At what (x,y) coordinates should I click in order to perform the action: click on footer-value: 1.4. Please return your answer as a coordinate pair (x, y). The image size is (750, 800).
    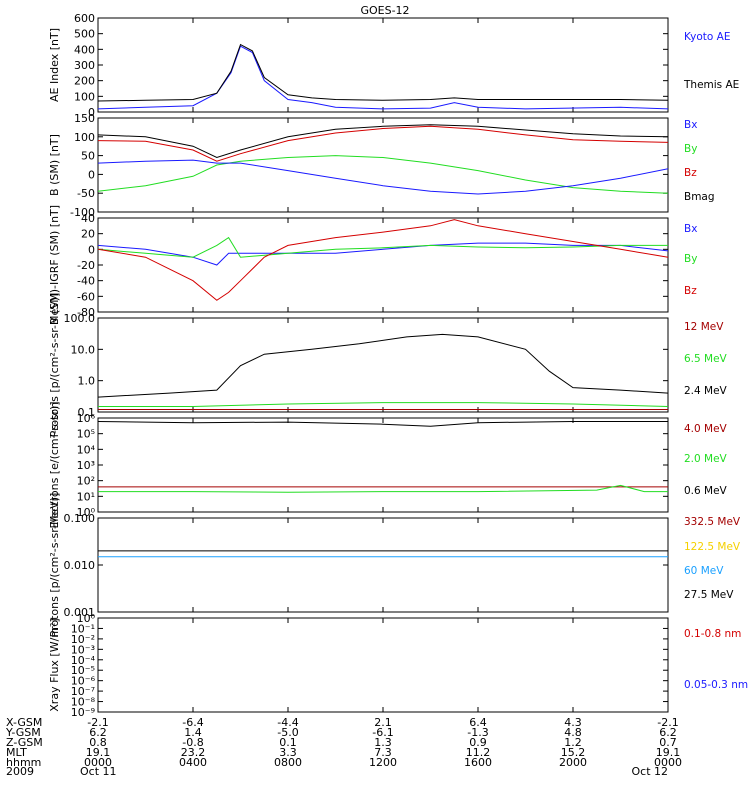
    Looking at the image, I should click on (193, 732).